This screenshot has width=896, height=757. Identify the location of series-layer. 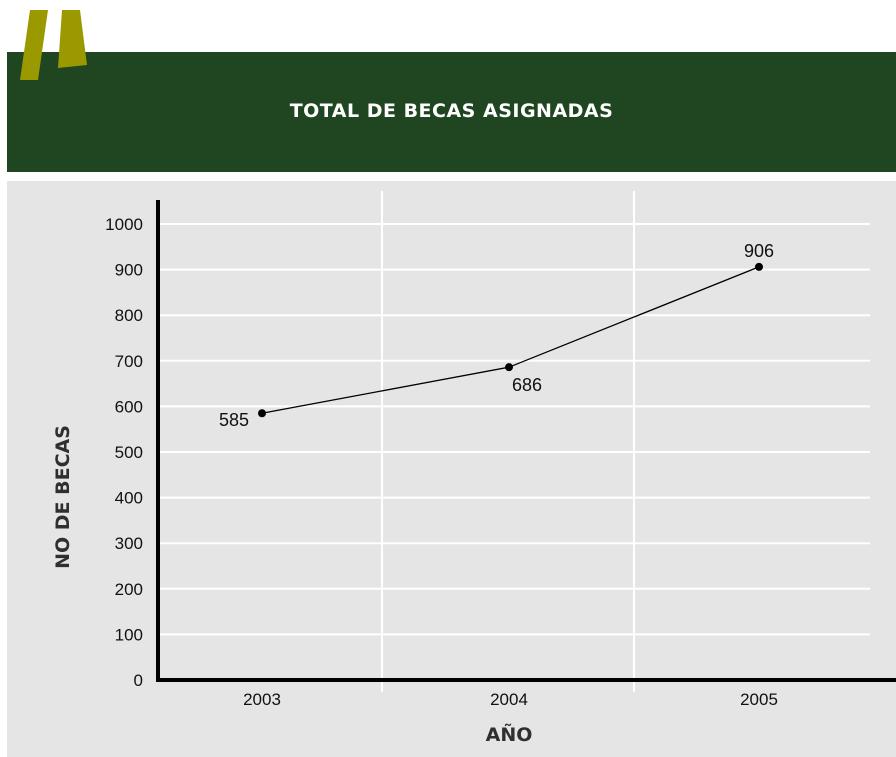
(510, 340).